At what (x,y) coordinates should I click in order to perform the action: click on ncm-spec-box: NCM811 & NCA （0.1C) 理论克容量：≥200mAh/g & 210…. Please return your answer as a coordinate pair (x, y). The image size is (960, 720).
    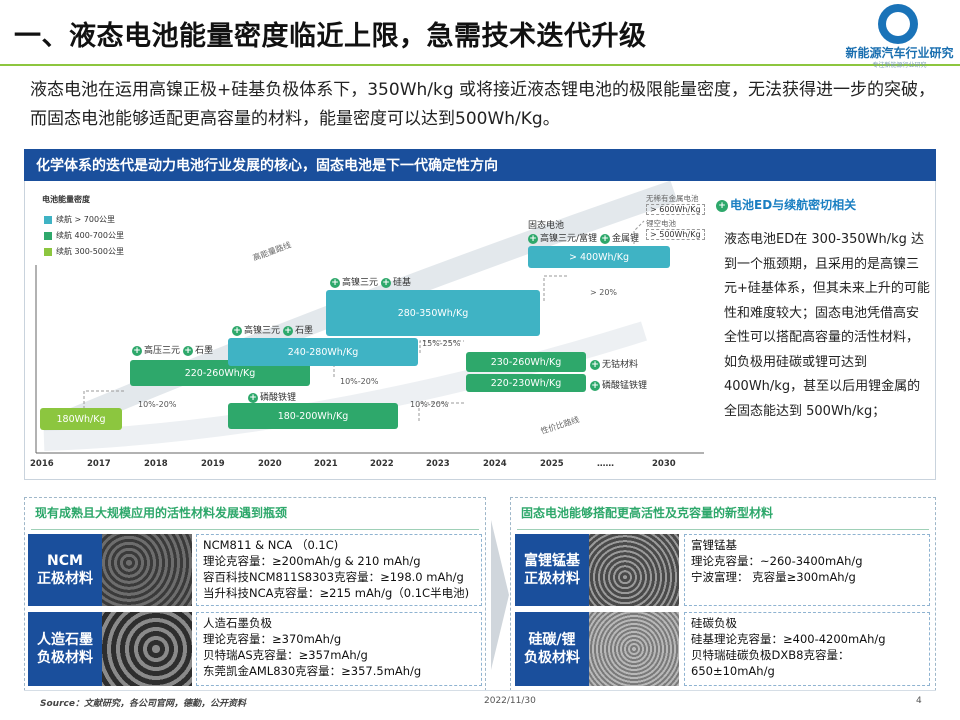
    Looking at the image, I should click on (339, 570).